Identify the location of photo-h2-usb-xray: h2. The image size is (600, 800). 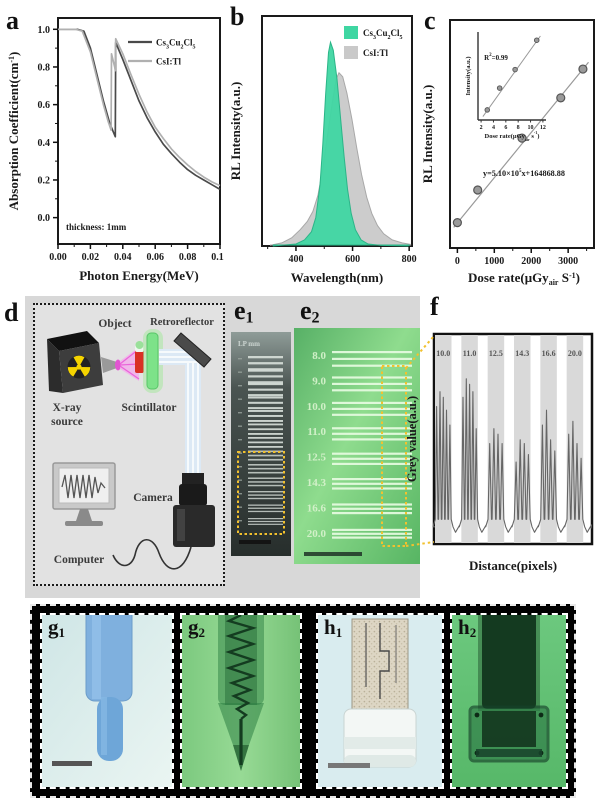
(509, 701).